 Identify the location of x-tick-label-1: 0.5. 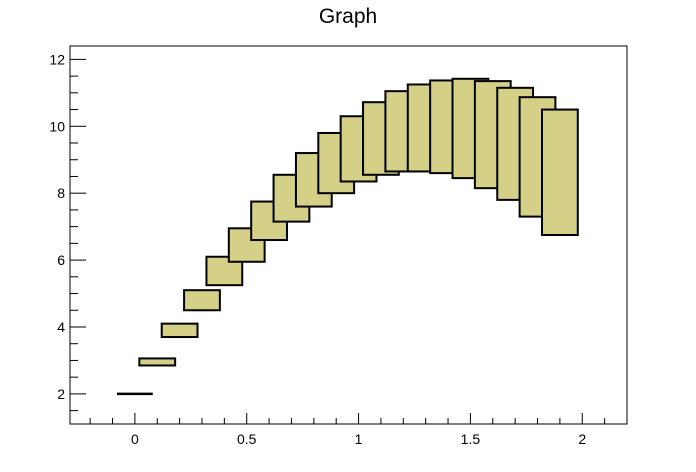
(247, 439).